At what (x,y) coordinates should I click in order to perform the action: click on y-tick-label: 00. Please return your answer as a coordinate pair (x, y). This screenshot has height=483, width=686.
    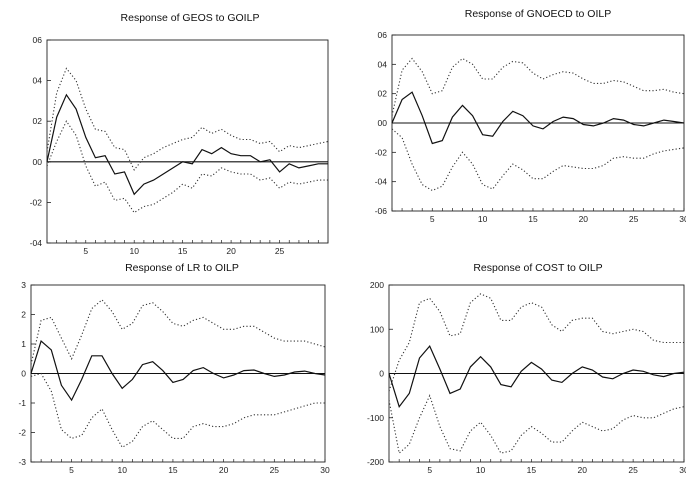
    Looking at the image, I should click on (383, 123).